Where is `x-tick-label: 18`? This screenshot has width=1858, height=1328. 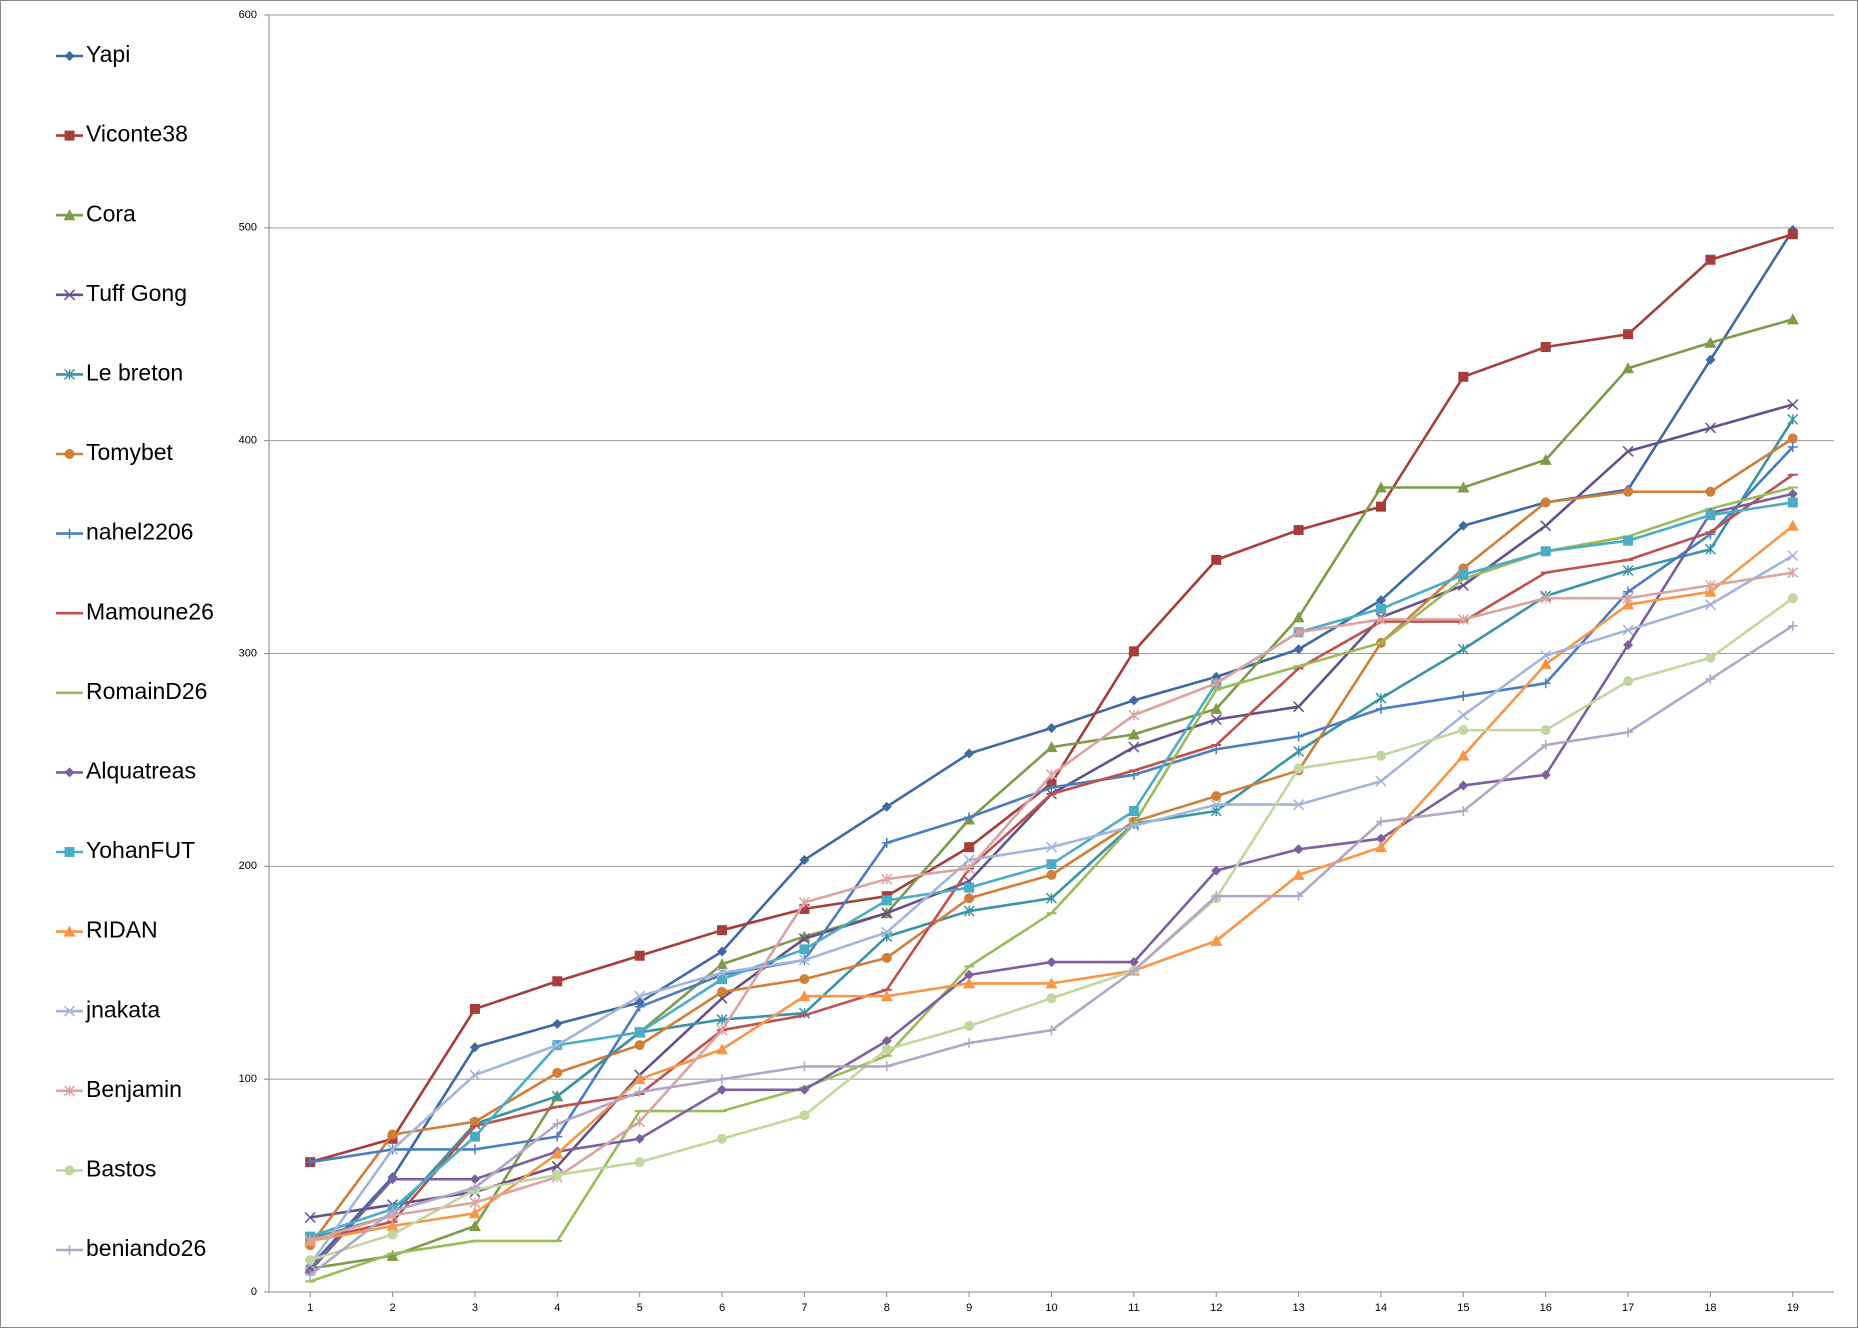 x-tick-label: 18 is located at coordinates (1710, 1308).